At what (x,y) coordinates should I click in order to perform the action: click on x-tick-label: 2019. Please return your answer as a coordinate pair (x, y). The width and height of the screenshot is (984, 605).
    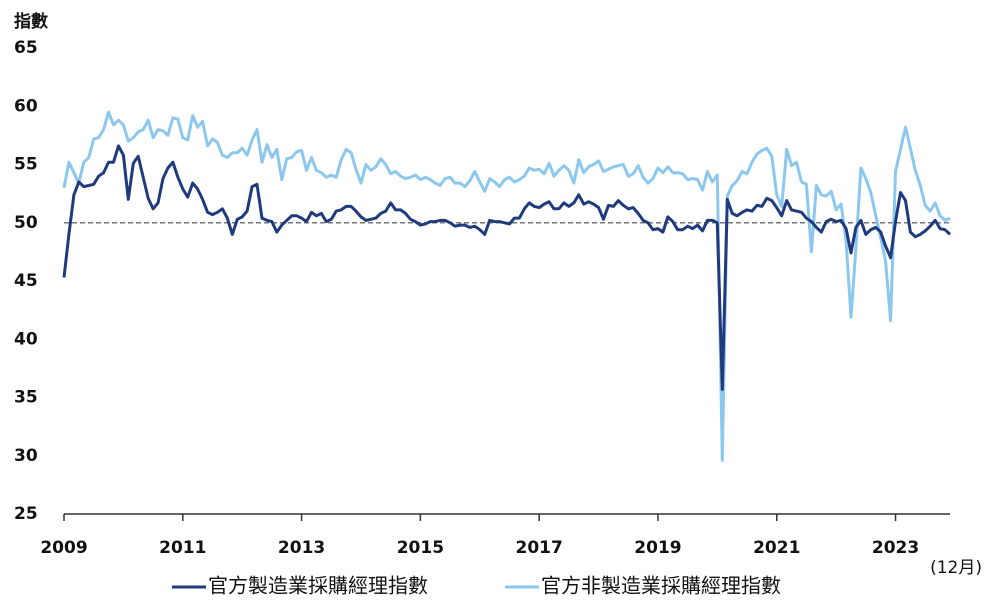
    Looking at the image, I should click on (657, 548).